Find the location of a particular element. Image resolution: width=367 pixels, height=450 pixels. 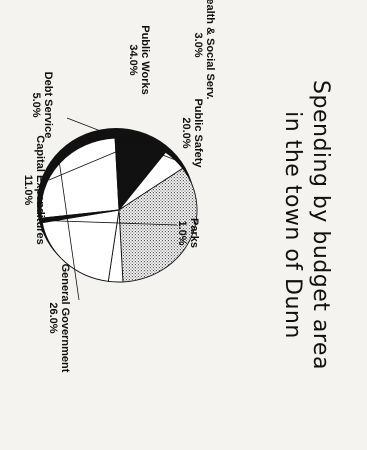

slice-label-capital-expenditures: Capital Expenditures11.0% is located at coordinates (34, 189).